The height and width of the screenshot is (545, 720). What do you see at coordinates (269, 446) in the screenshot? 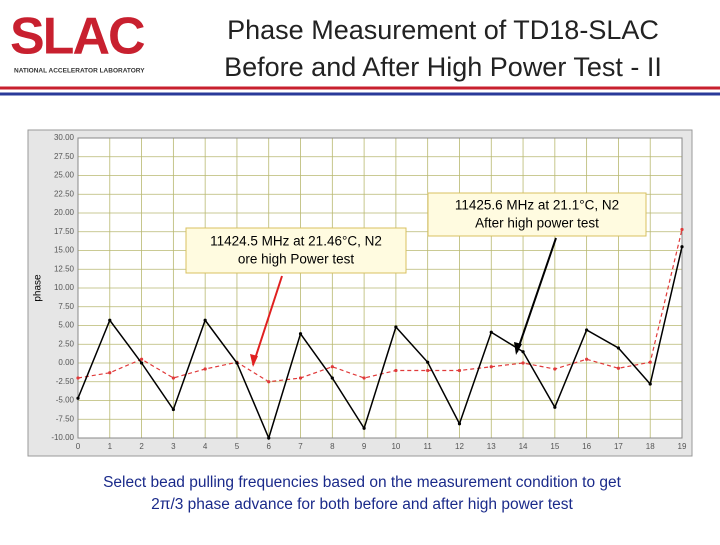
I see `x-tick-label: 6` at bounding box center [269, 446].